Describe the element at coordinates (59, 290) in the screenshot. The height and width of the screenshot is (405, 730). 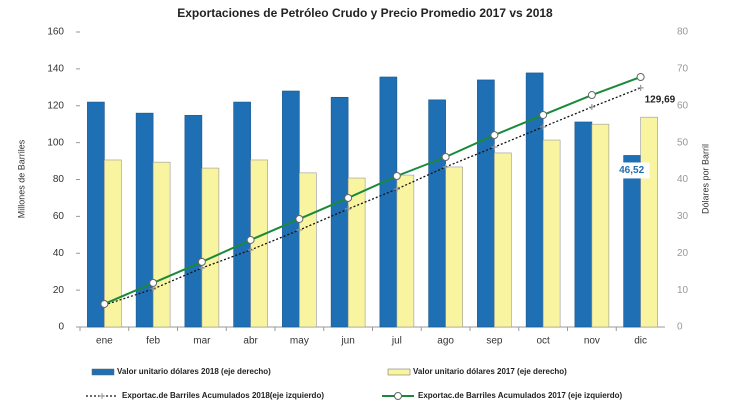
I see `y-tick-label: 20` at that location.